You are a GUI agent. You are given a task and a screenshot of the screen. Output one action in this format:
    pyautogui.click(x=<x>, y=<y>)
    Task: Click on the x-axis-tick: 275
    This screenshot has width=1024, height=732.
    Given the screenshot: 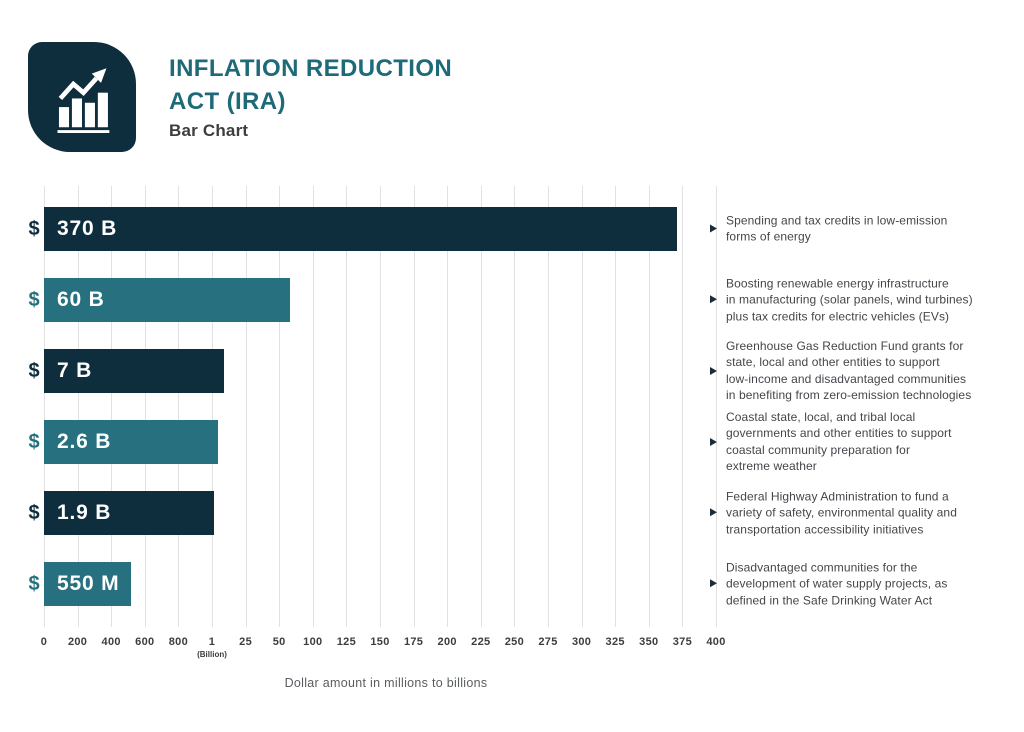 What is the action you would take?
    pyautogui.click(x=548, y=642)
    